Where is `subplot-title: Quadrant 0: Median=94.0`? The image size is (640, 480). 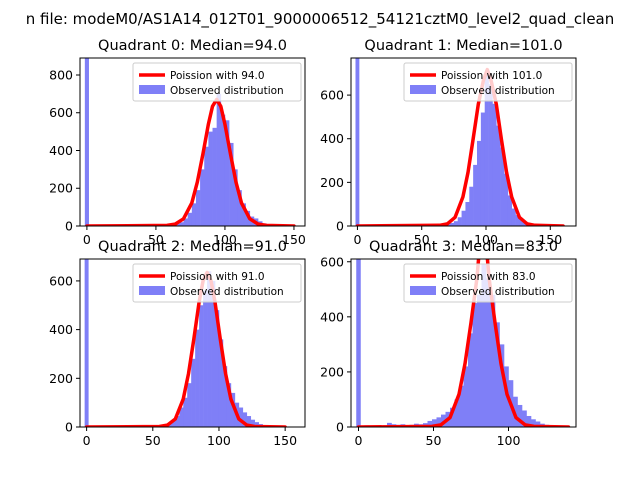
subplot-title: Quadrant 0: Median=94.0 is located at coordinates (192, 46).